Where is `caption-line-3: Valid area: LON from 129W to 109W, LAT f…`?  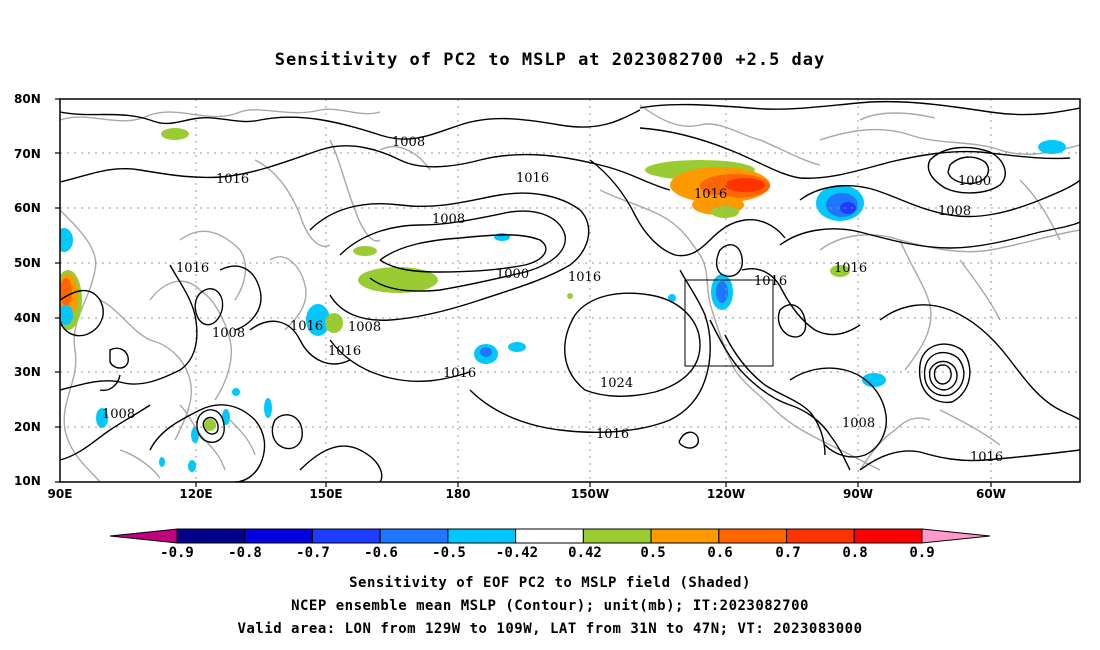
caption-line-3: Valid area: LON from 129W to 109W, LAT f… is located at coordinates (550, 629).